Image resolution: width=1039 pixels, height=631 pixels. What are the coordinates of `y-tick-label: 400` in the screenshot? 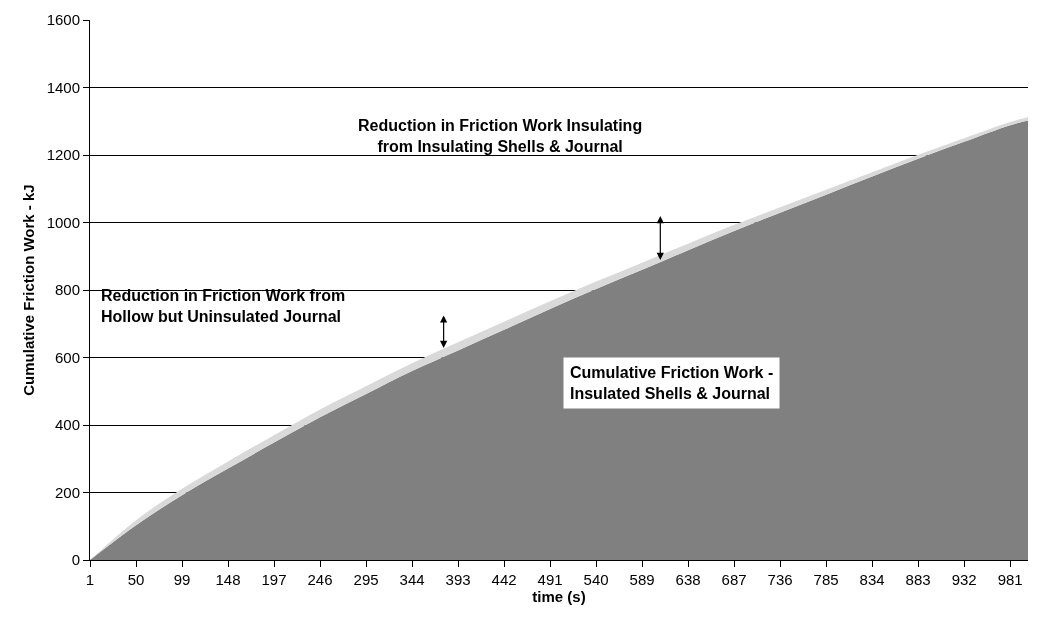 It's located at (67, 425).